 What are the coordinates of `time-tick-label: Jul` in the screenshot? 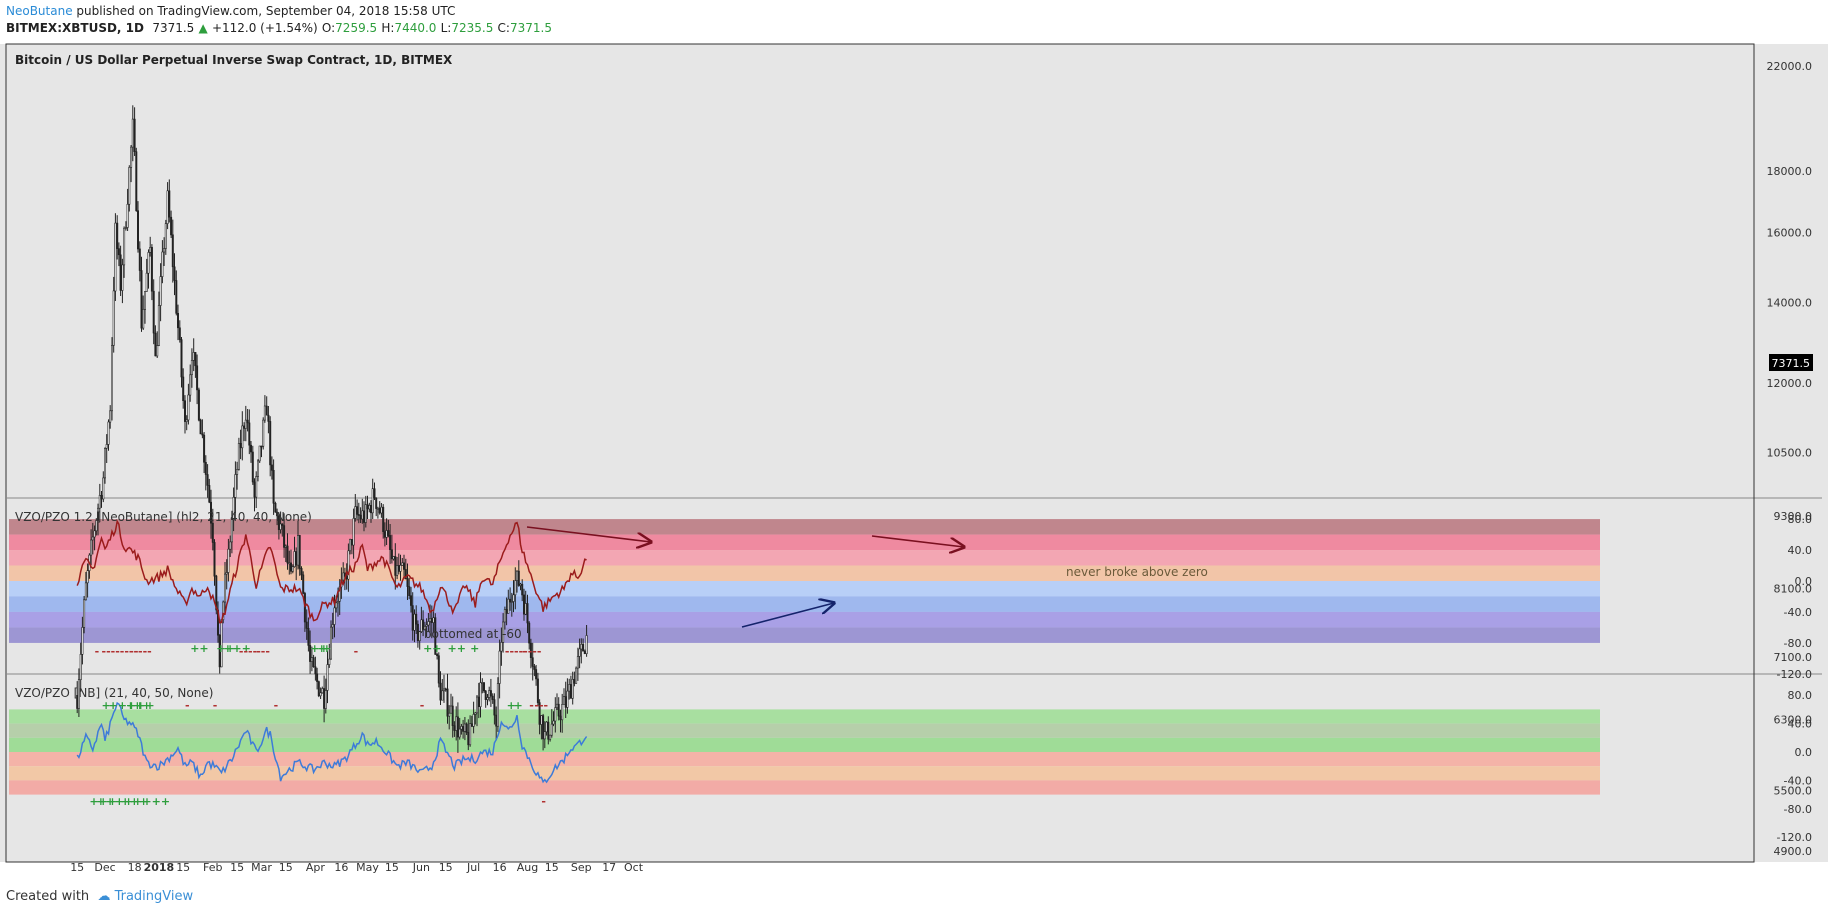 It's located at (473, 867).